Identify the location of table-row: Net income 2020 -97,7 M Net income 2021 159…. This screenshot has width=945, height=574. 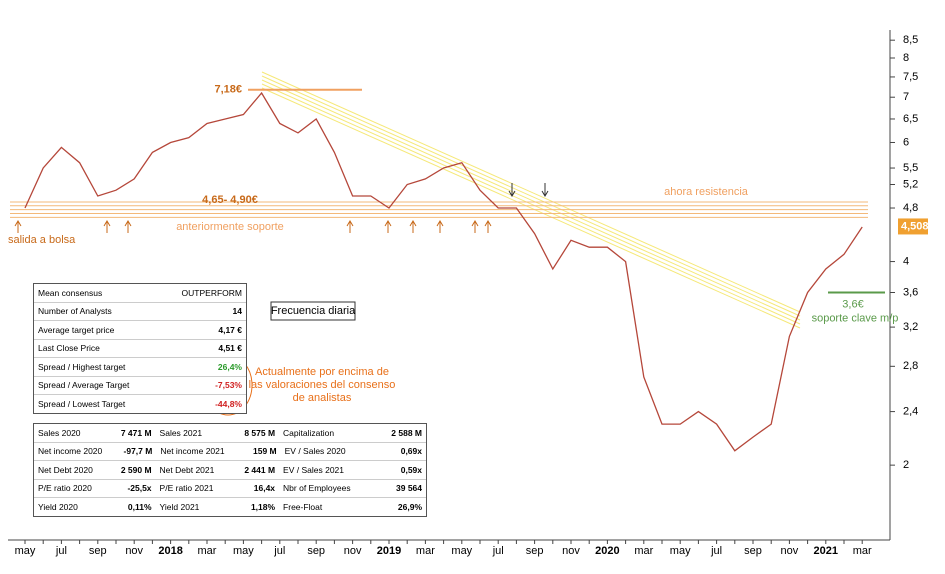
(230, 452).